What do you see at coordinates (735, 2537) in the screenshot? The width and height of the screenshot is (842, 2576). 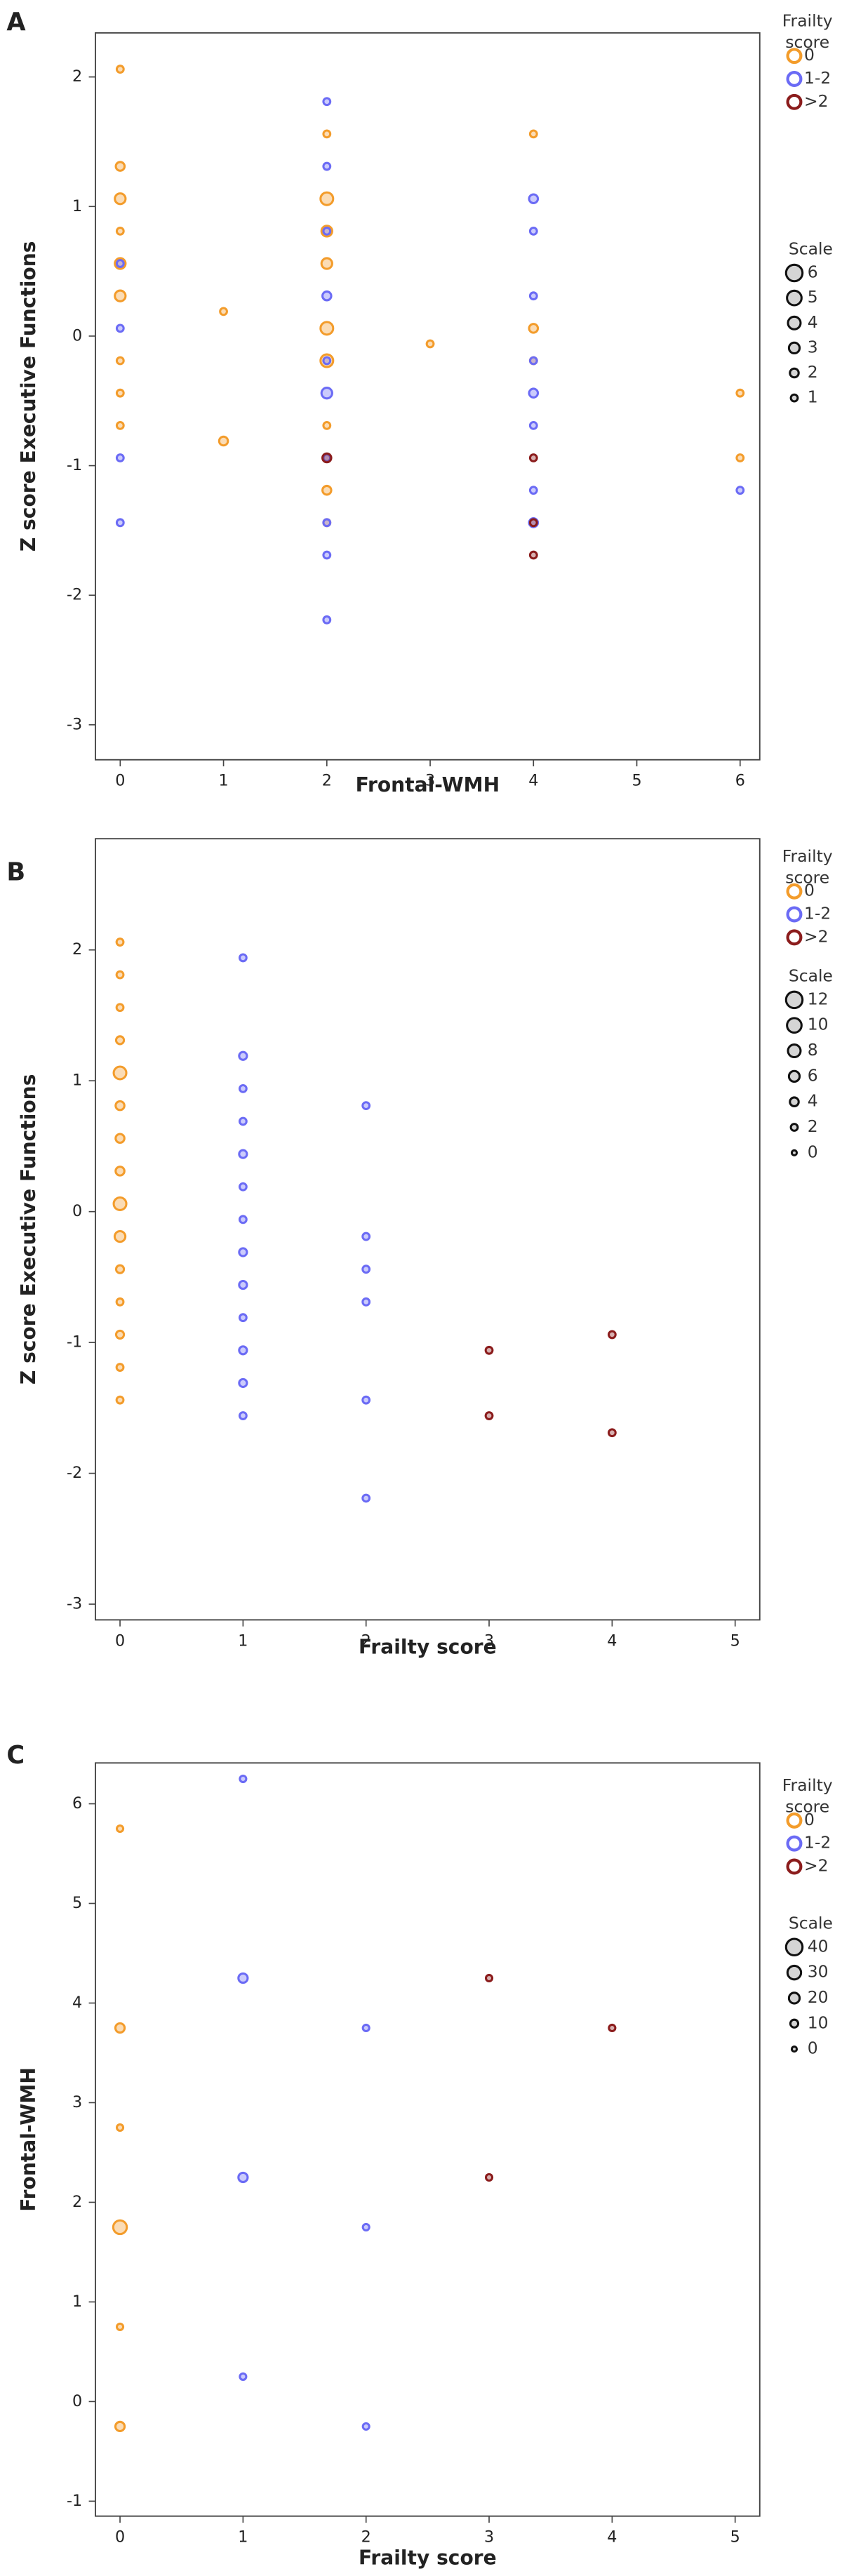 I see `x-tick-label: 5` at bounding box center [735, 2537].